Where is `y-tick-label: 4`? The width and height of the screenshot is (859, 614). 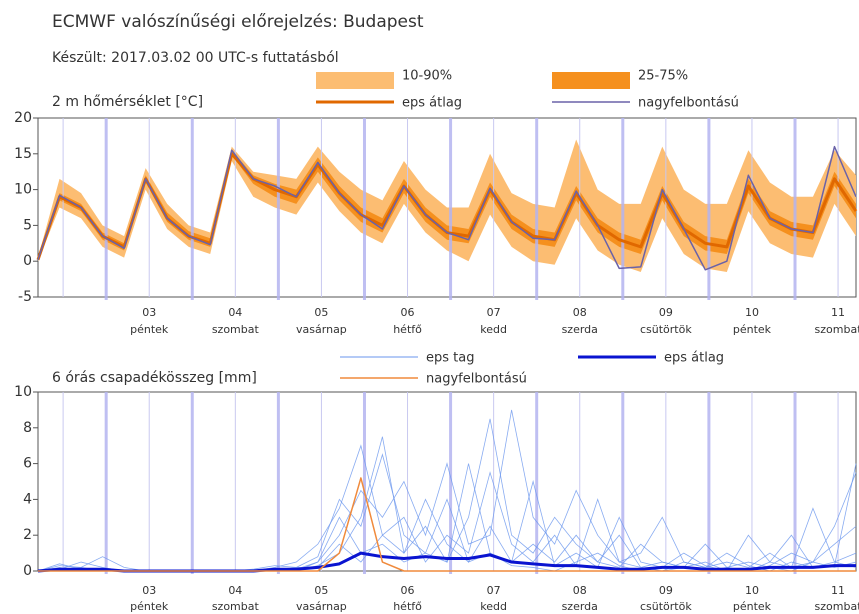 y-tick-label: 4 is located at coordinates (27, 499).